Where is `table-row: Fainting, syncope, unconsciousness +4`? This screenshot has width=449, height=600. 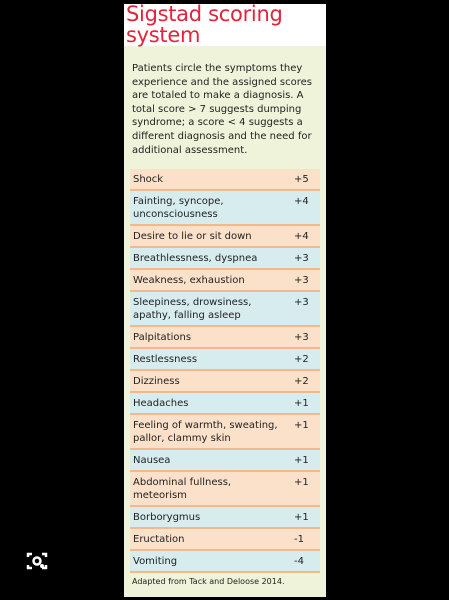 table-row: Fainting, syncope, unconsciousness +4 is located at coordinates (225, 208).